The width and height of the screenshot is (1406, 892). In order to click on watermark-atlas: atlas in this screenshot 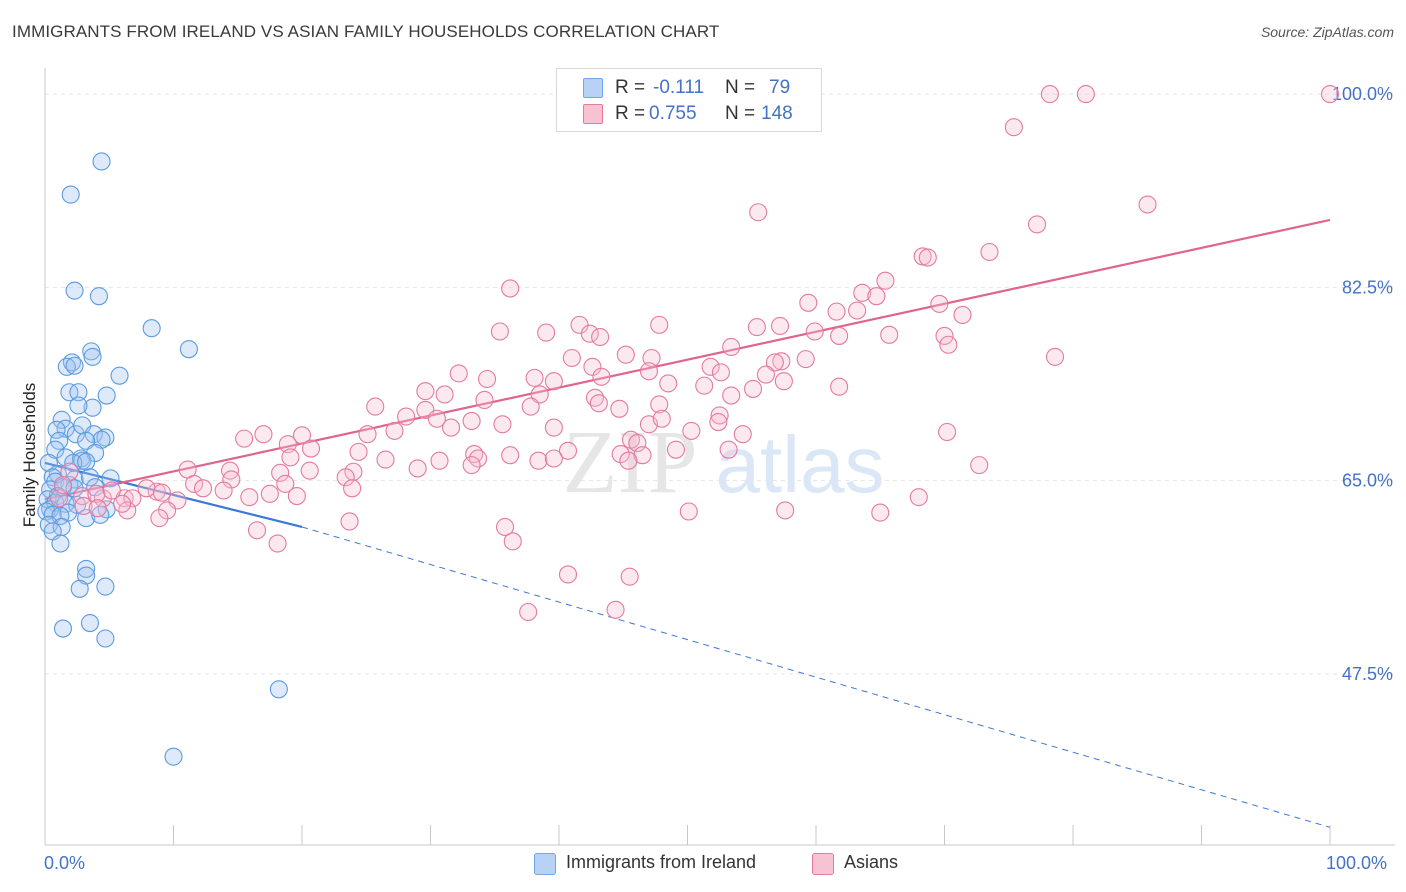, I will do `click(800, 464)`.